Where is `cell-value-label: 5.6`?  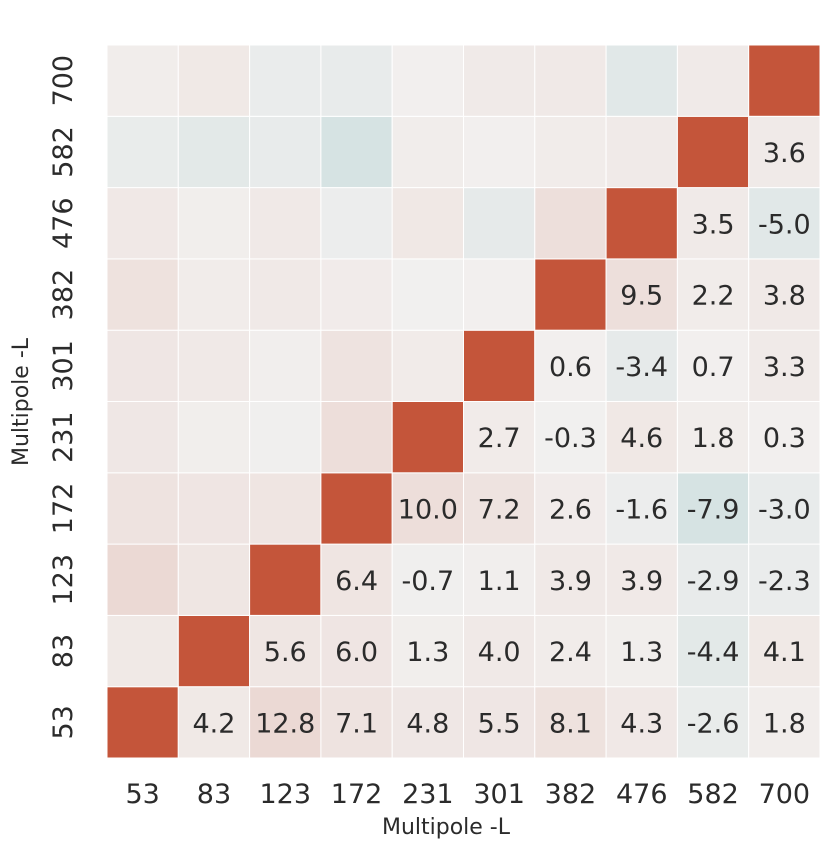 cell-value-label: 5.6 is located at coordinates (285, 652).